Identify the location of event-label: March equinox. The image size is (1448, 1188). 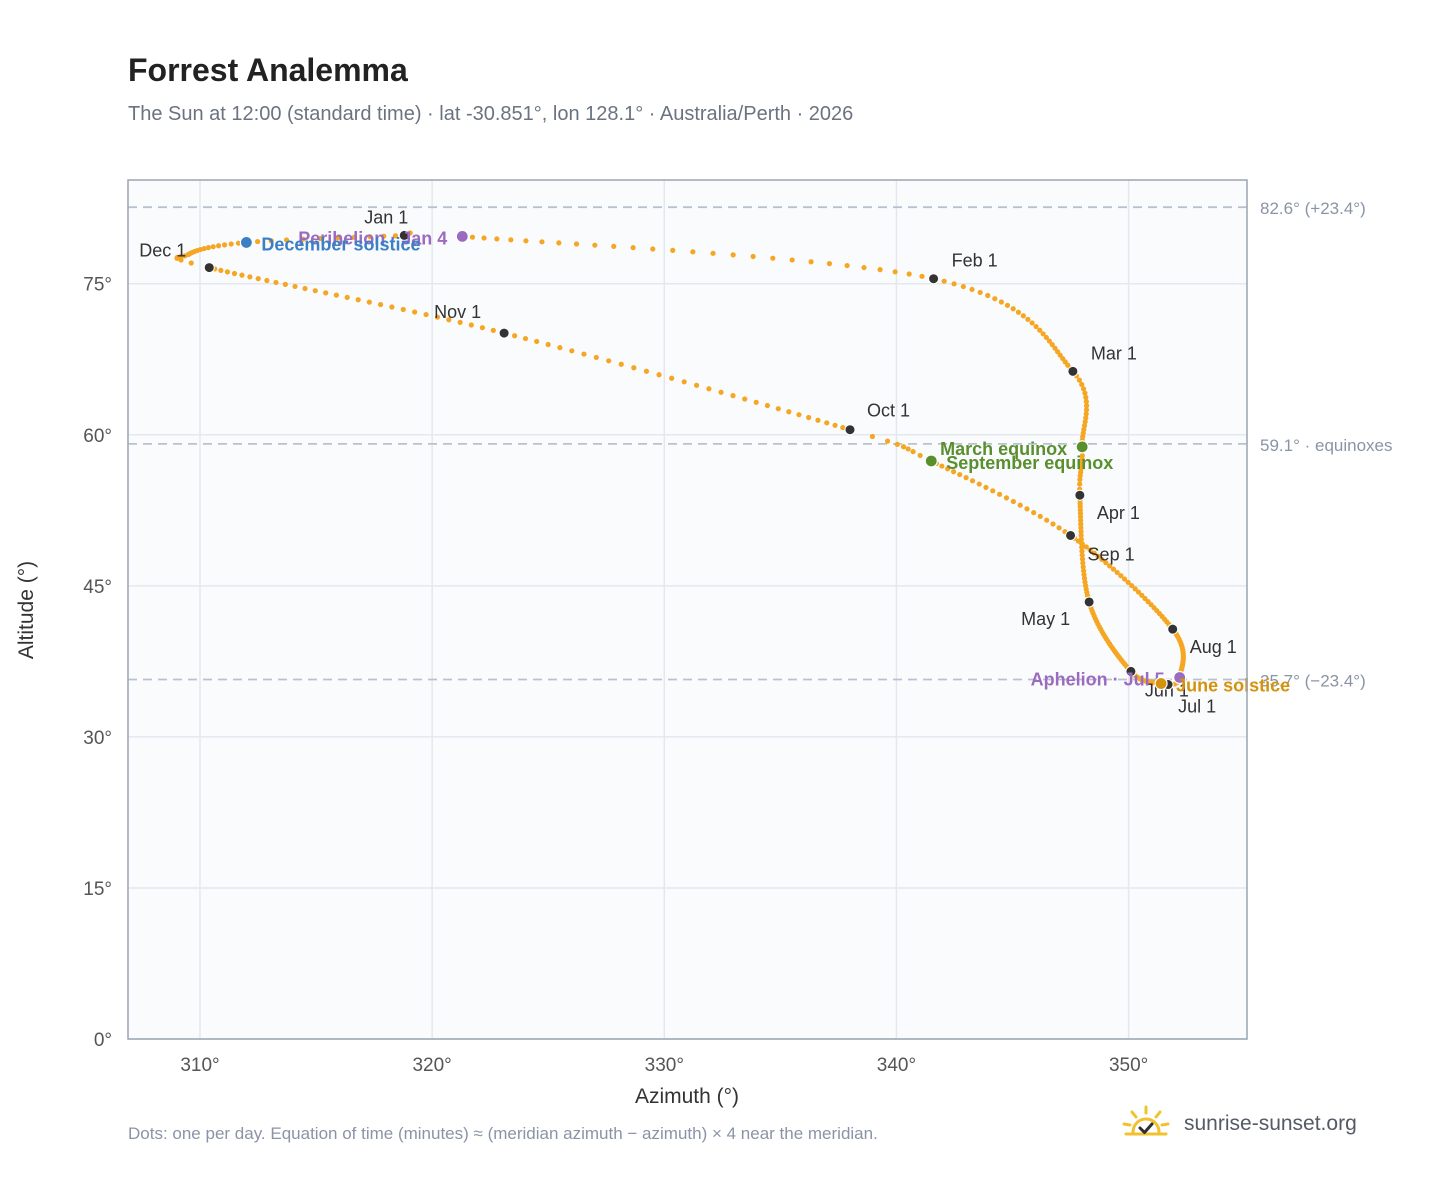
(1003, 449).